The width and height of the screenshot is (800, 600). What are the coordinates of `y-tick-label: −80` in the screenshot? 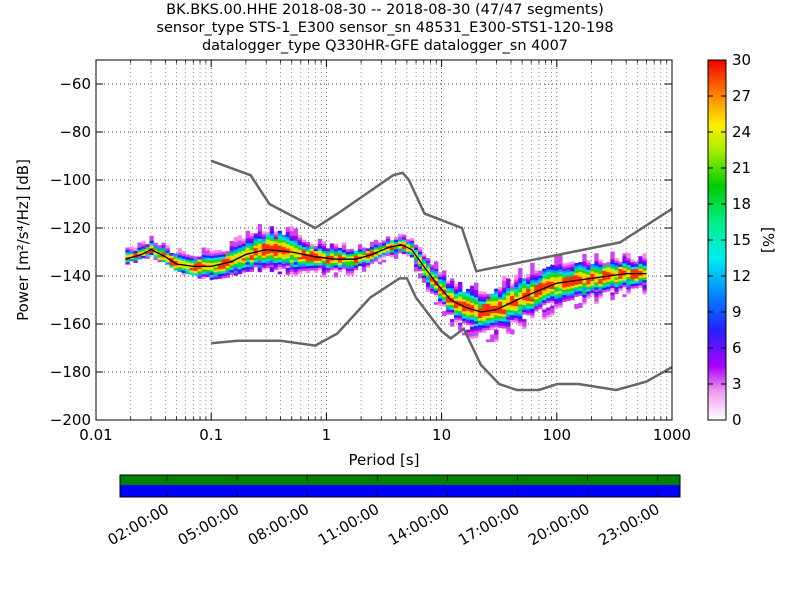 It's located at (75, 132).